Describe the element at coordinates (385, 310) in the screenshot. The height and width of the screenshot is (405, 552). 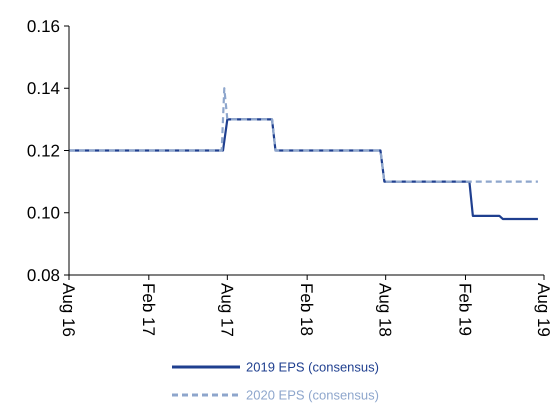
I see `x-tick-label: Aug 18` at that location.